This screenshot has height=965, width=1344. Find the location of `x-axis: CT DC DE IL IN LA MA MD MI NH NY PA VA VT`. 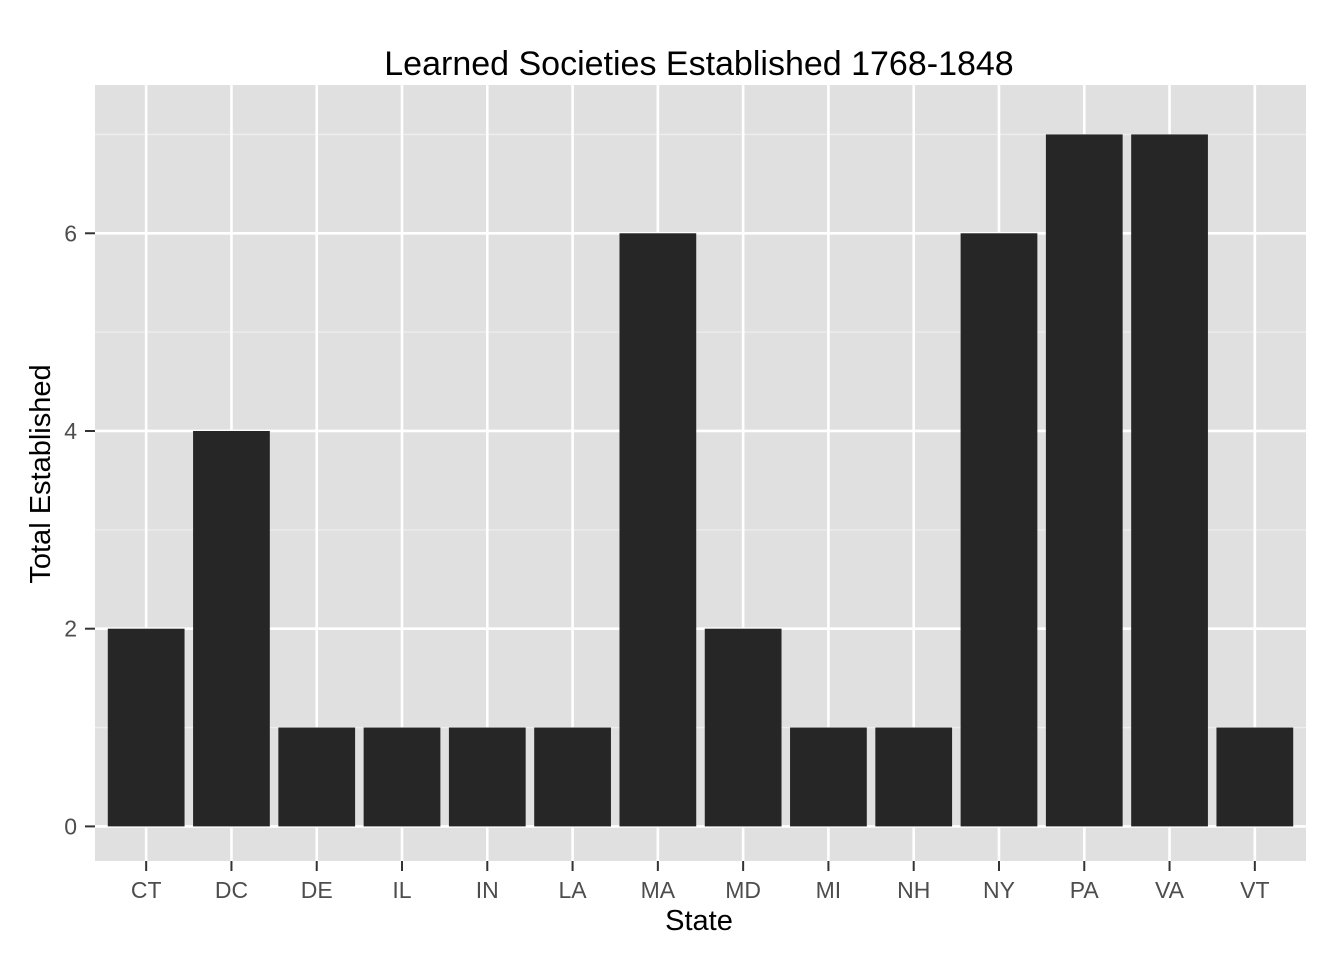

x-axis: CT DC DE IL IN LA MA MD MI NH NY PA VA VT is located at coordinates (700, 882).